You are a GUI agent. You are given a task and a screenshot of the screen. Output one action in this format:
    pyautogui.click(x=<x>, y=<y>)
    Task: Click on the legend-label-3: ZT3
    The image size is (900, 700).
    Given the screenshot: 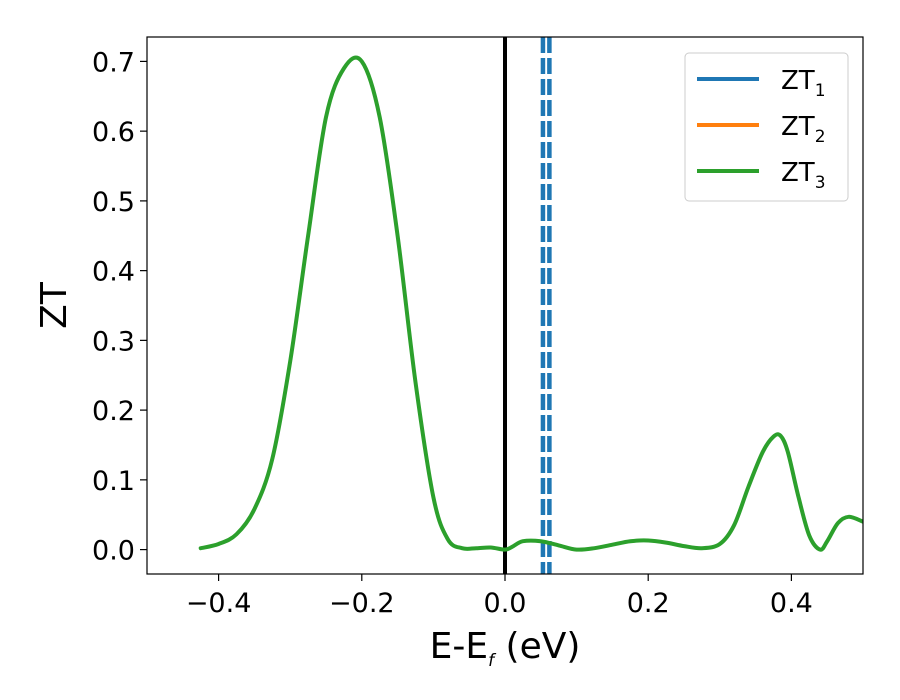 What is the action you would take?
    pyautogui.click(x=803, y=175)
    